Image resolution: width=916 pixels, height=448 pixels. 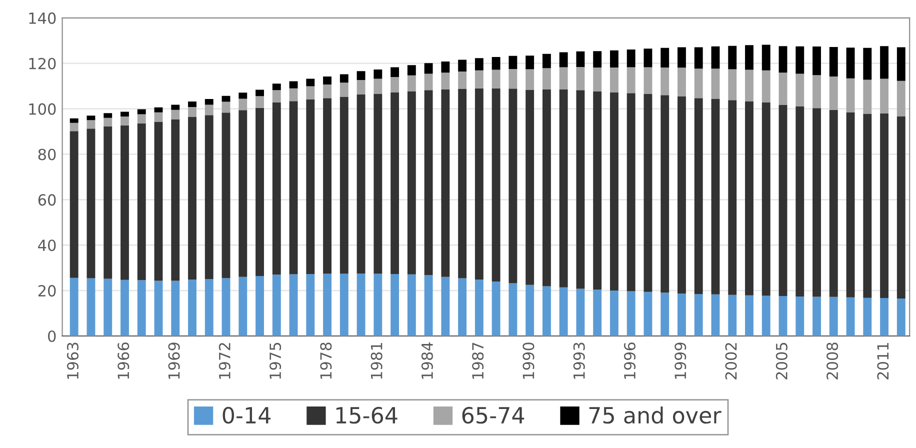 What do you see at coordinates (124, 360) in the screenshot?
I see `x-tick-label: 1966` at bounding box center [124, 360].